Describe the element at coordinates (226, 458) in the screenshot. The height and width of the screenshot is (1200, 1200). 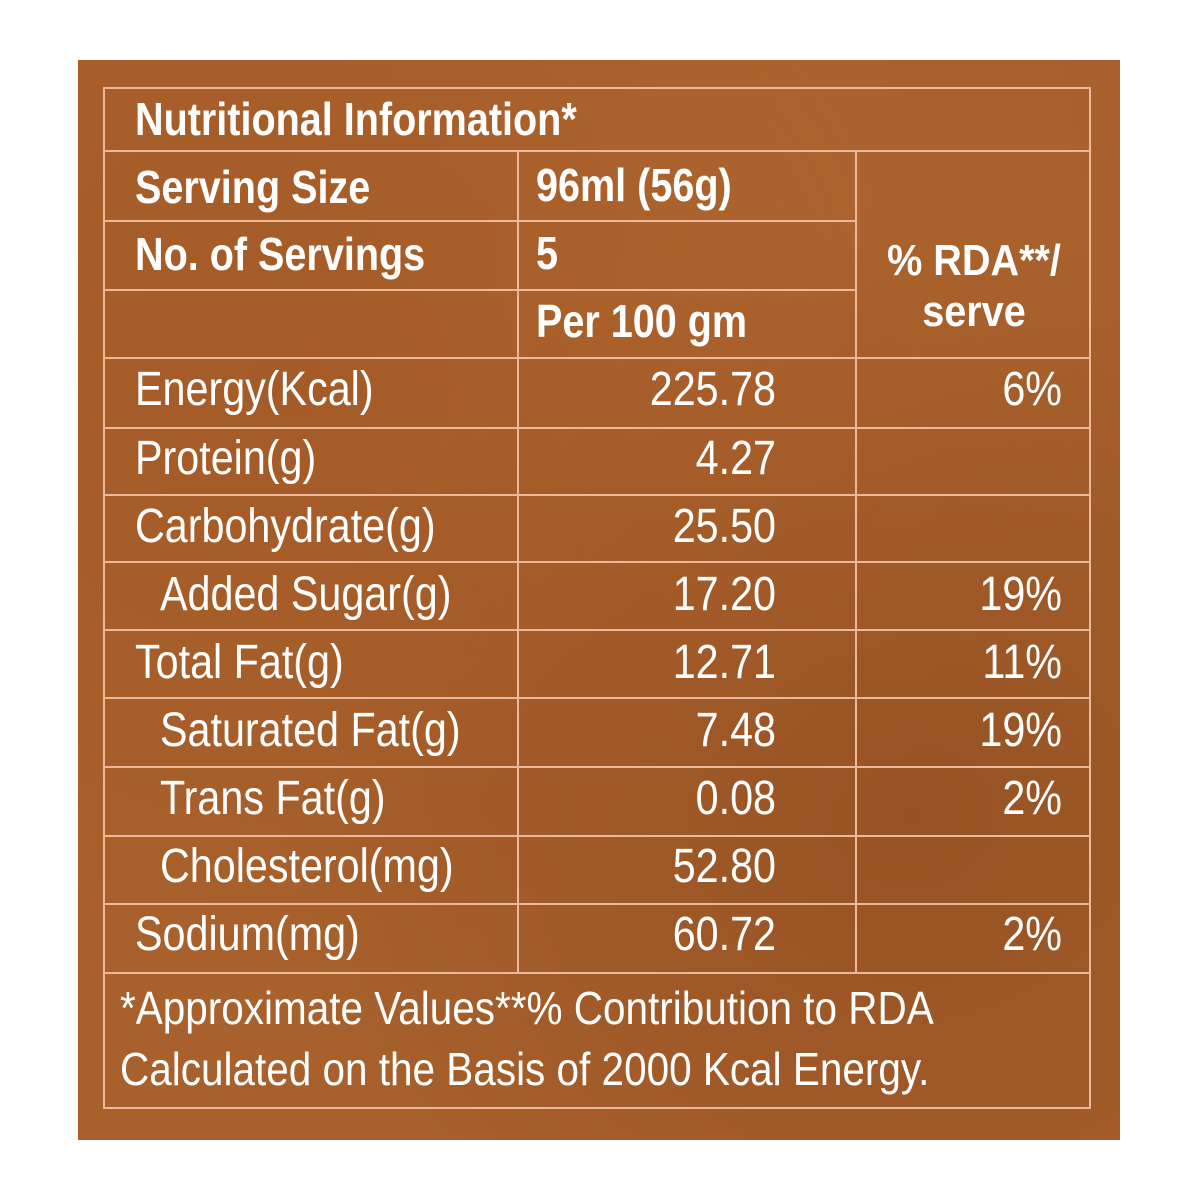
I see `nutrient-label: Protein(g)` at that location.